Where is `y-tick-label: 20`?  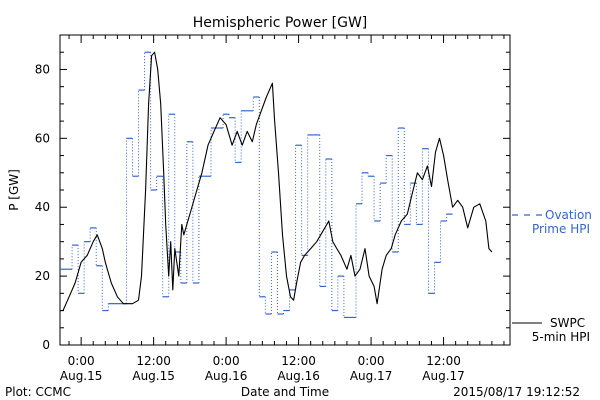
y-tick-label: 20 is located at coordinates (42, 276).